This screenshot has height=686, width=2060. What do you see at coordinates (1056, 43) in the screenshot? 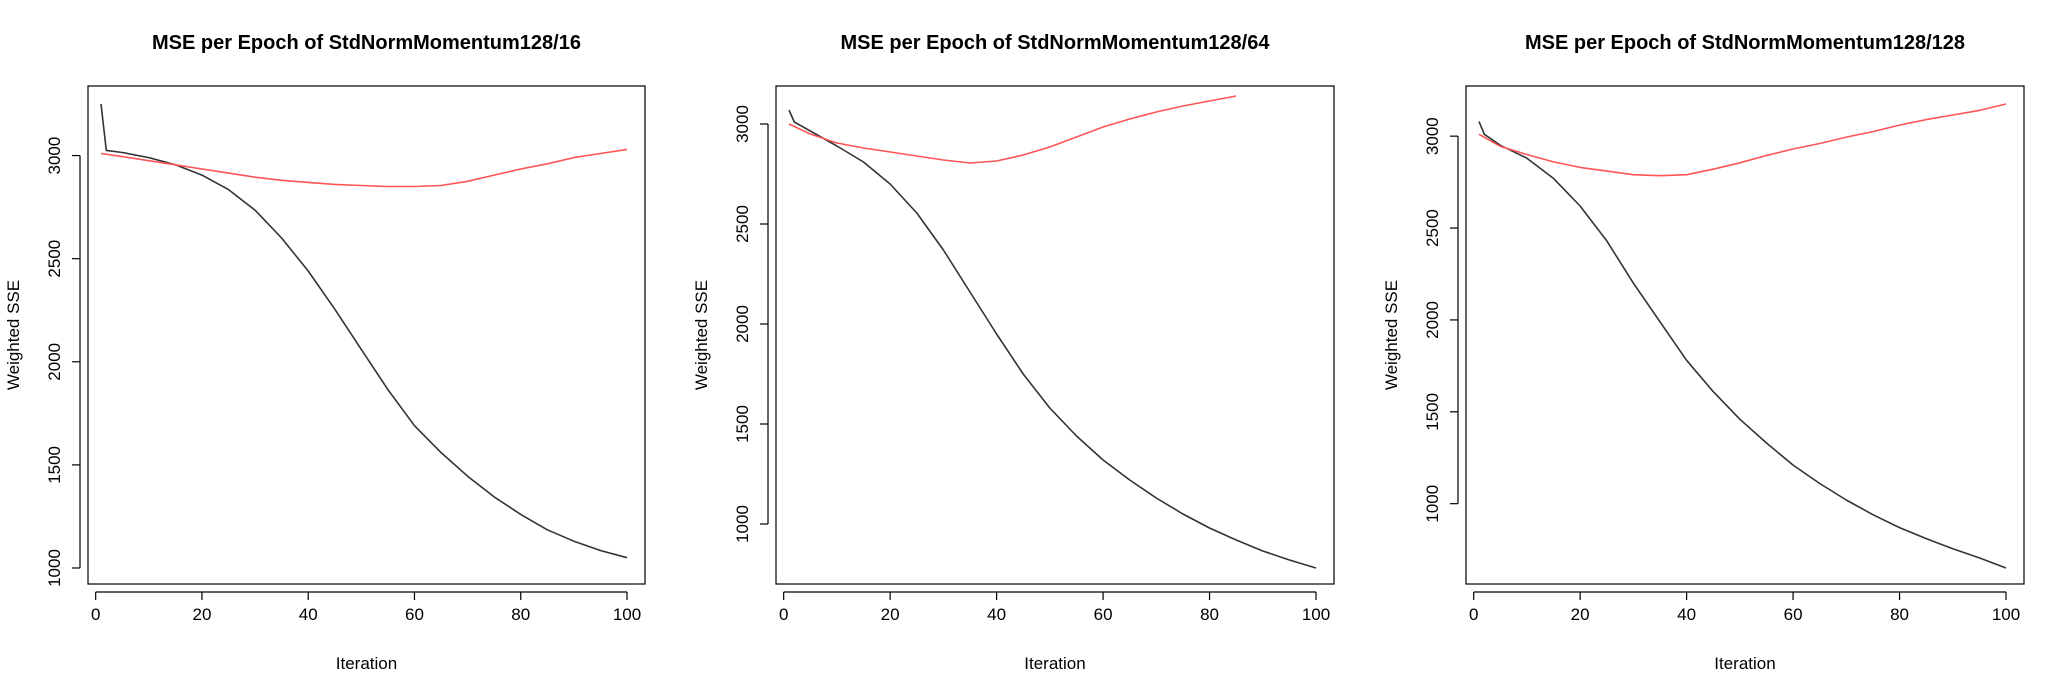
I see `chart-title: MSE per Epoch of StdNormMomentum128/64` at bounding box center [1056, 43].